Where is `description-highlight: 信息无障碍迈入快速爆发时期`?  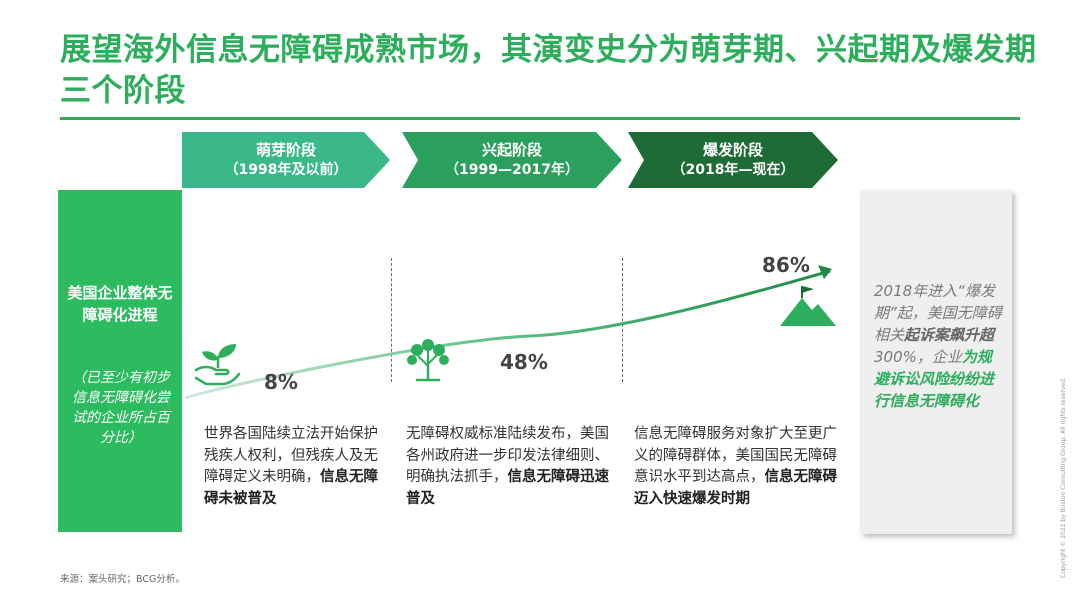
description-highlight: 信息无障碍迈入快速爆发时期 is located at coordinates (735, 488).